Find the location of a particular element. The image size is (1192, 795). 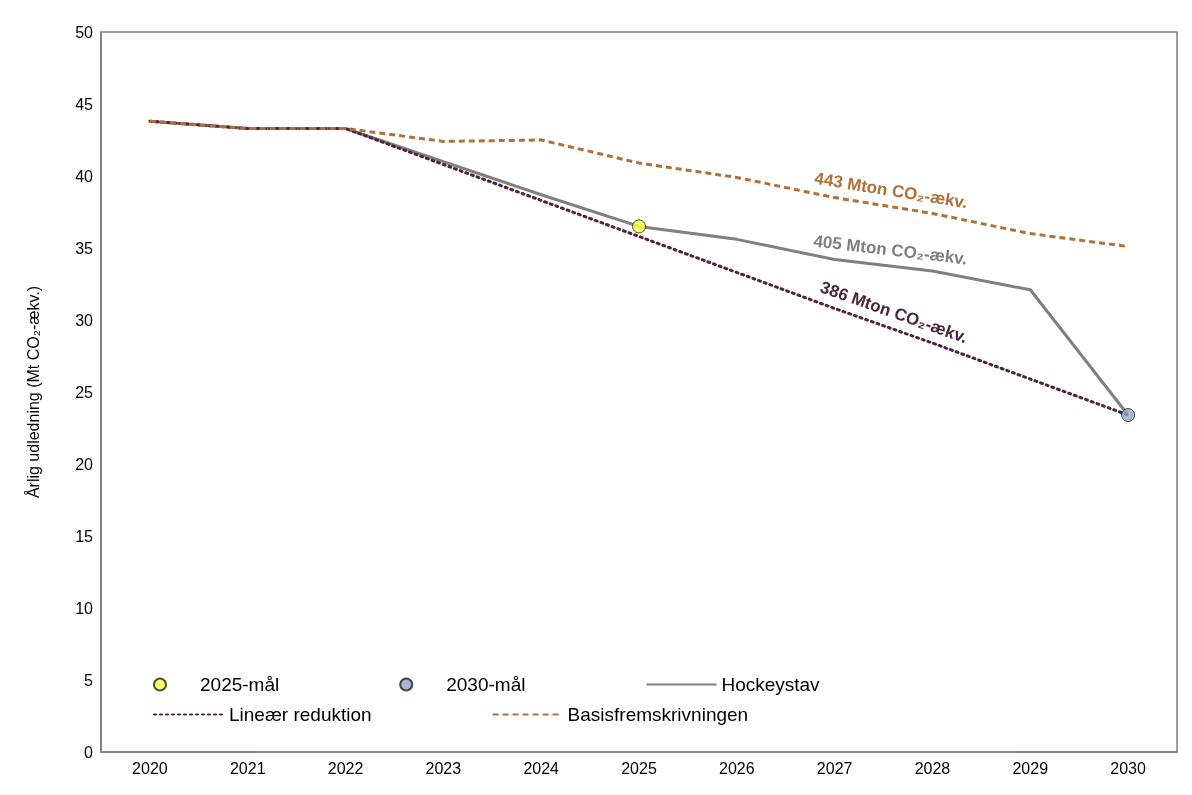

y-tick-label: 10 is located at coordinates (84, 608).